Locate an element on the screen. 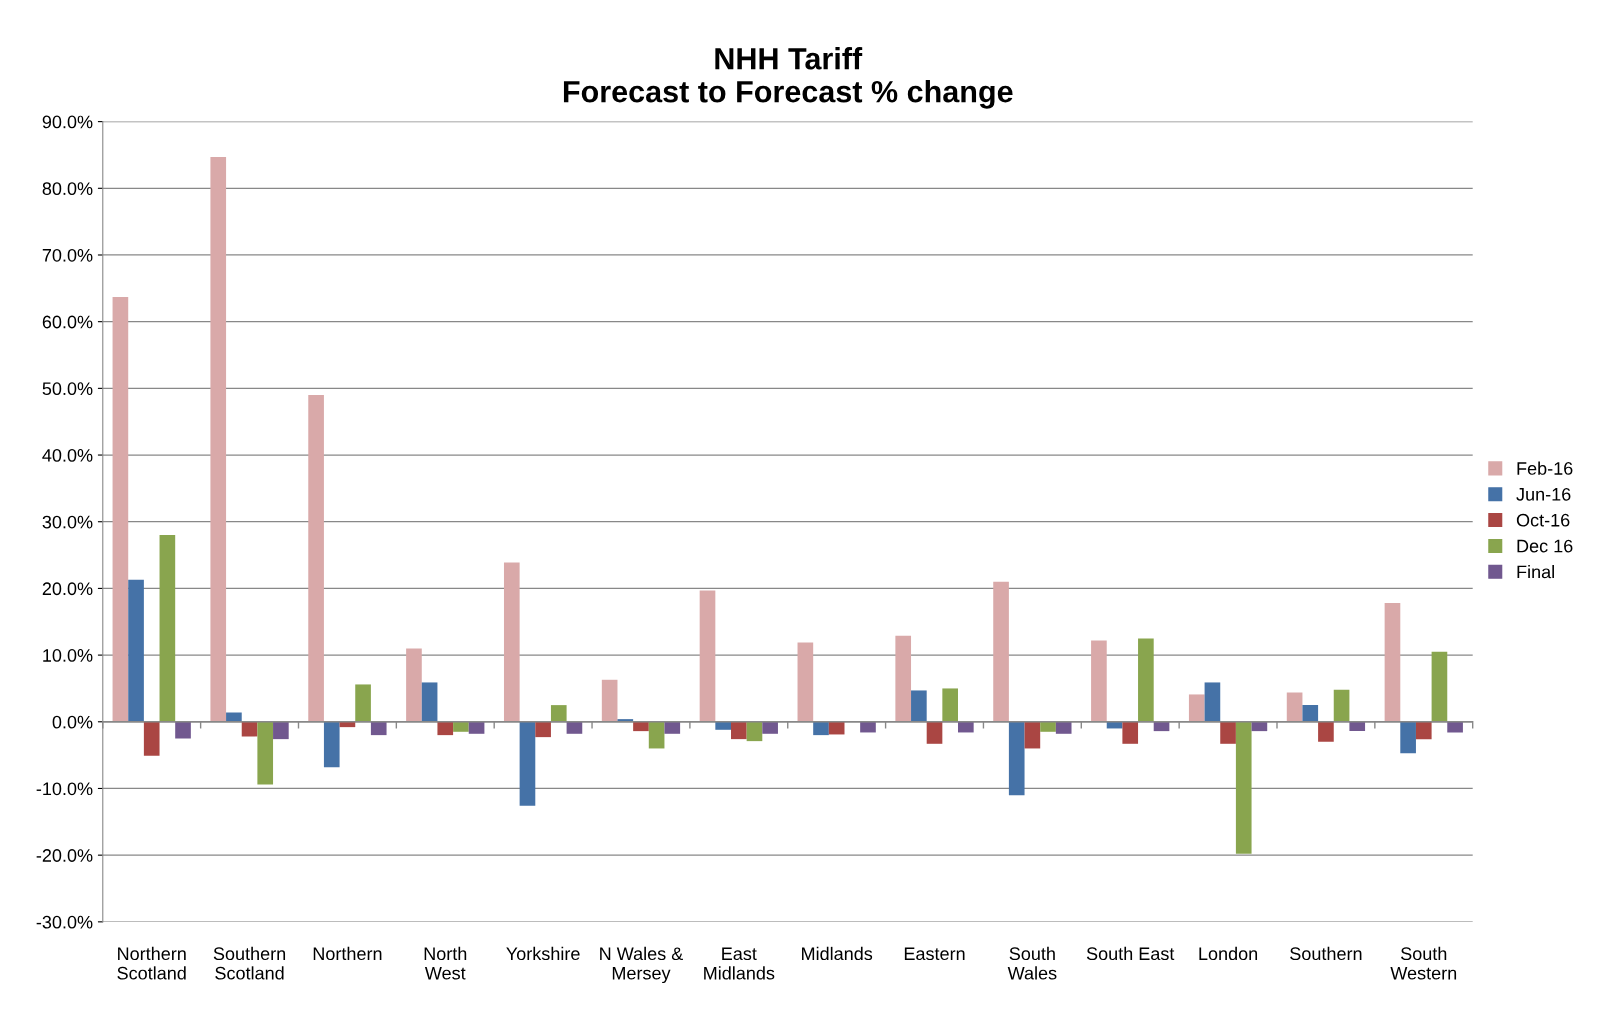 This screenshot has width=1606, height=1022. legend-label: Feb-16 is located at coordinates (1545, 468).